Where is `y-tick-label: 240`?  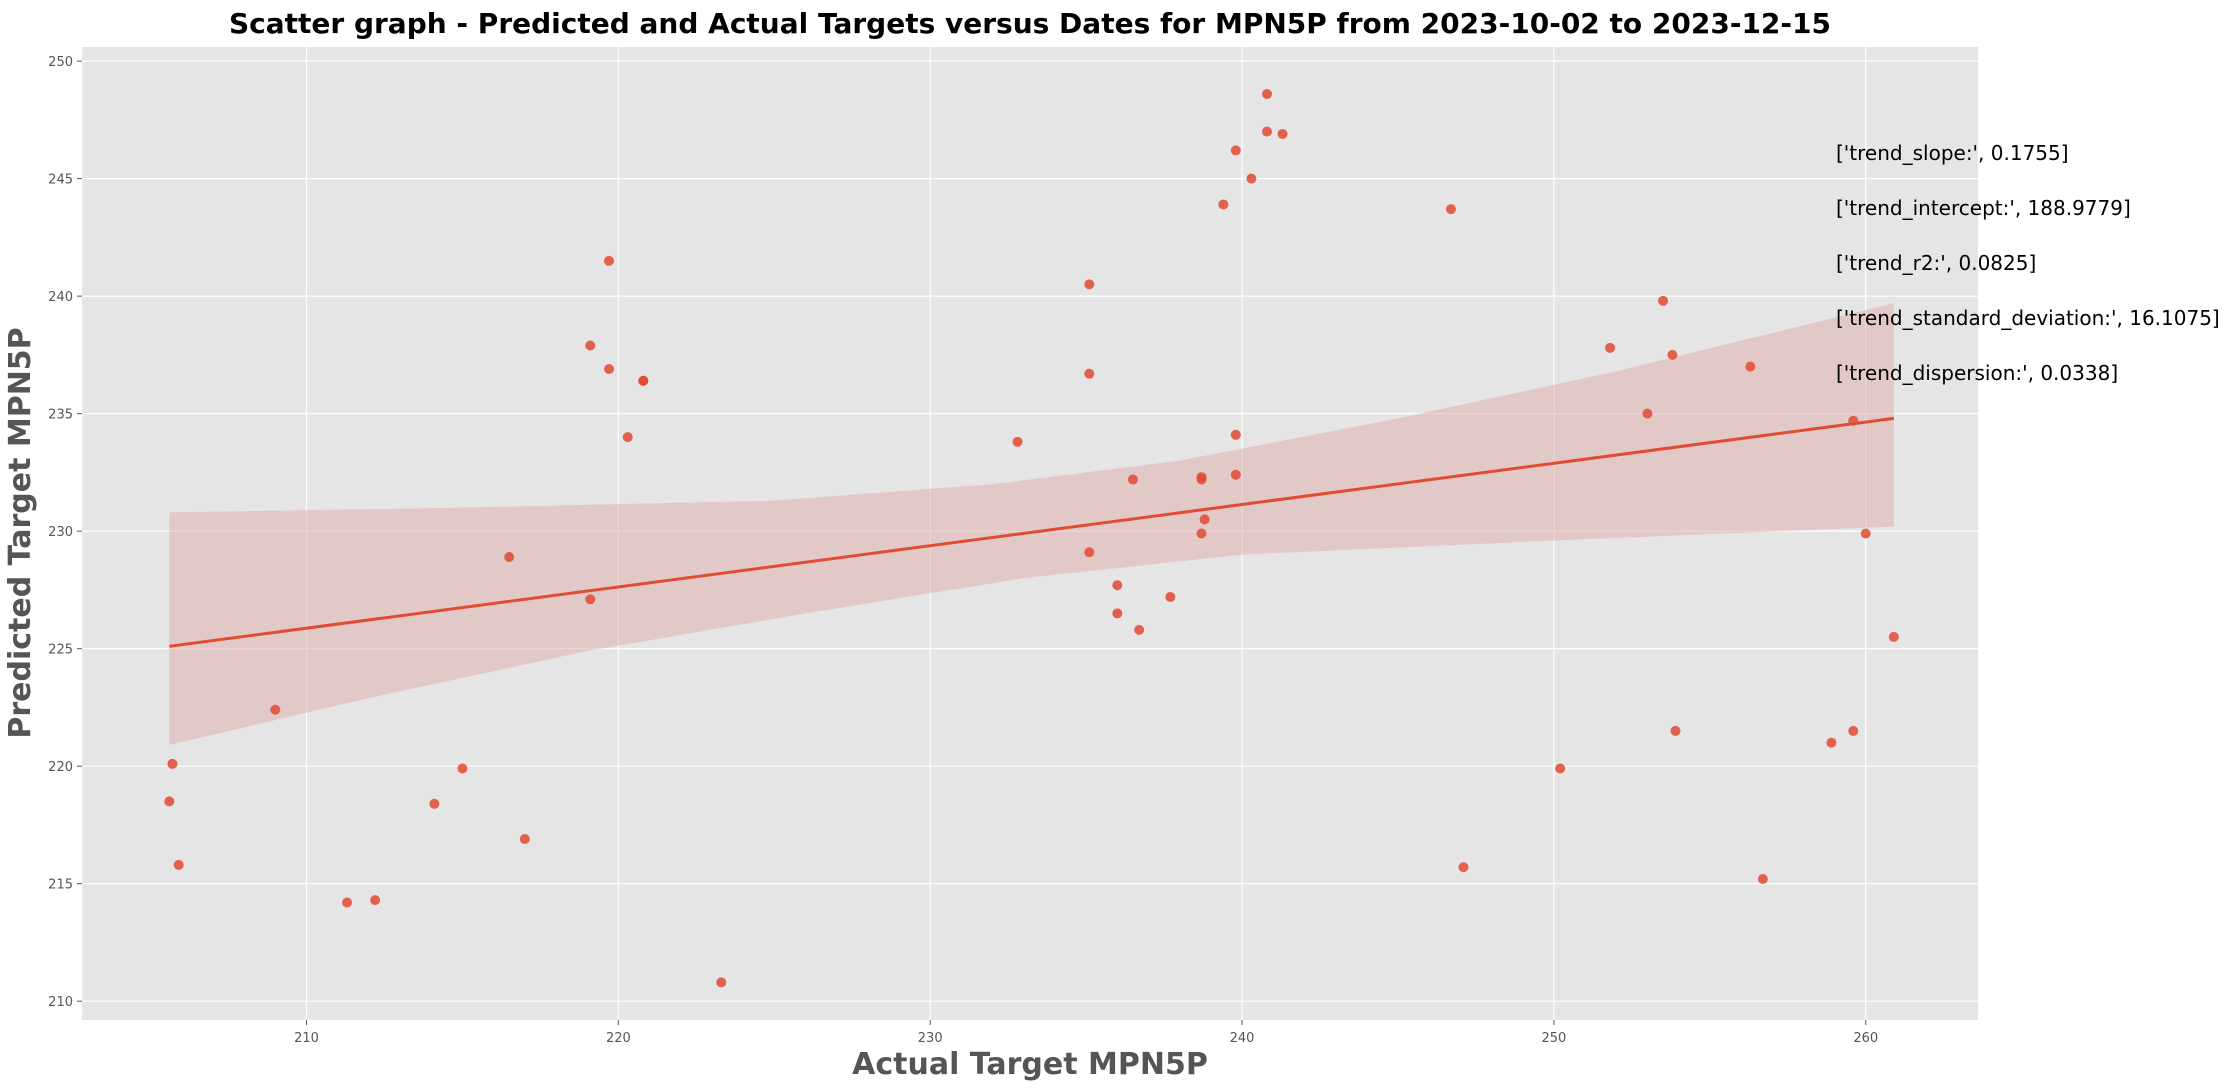
y-tick-label: 240 is located at coordinates (60, 297).